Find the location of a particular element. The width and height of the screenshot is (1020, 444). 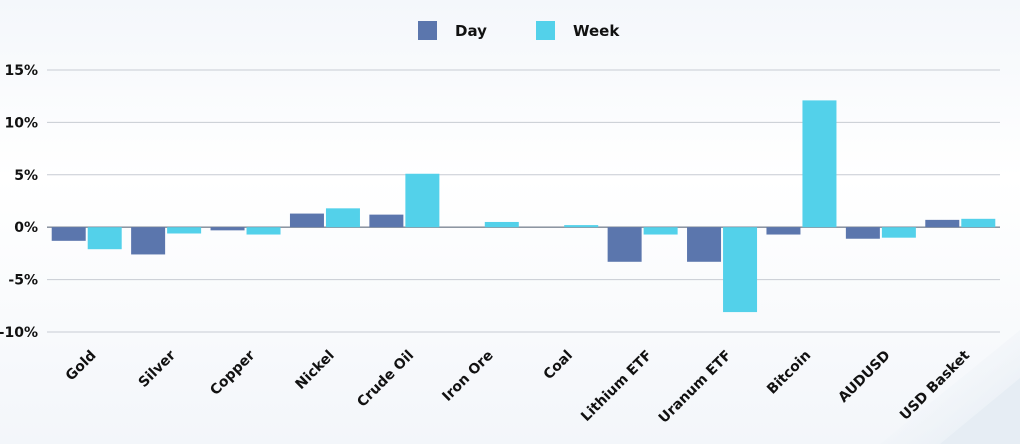

bar-week-silver is located at coordinates (184, 230).